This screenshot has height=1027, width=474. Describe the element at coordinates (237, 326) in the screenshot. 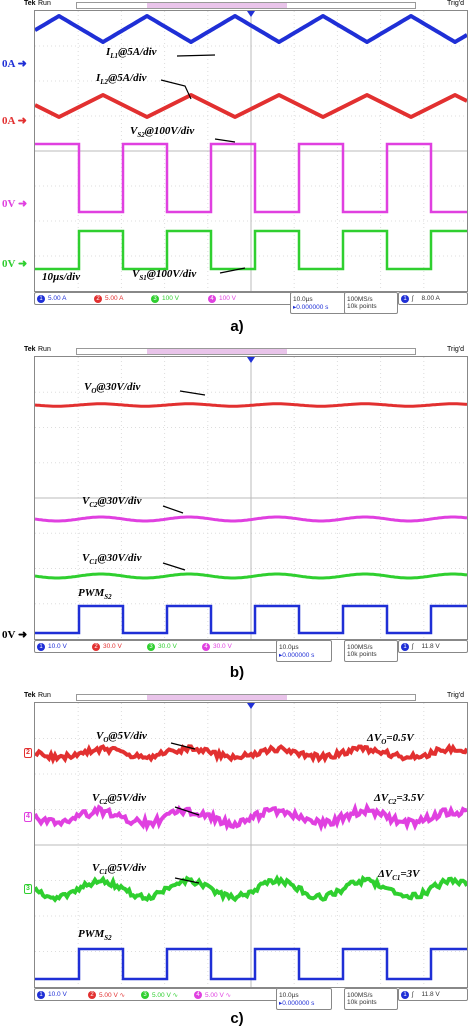

I see `subfigure-label-a: a)` at that location.